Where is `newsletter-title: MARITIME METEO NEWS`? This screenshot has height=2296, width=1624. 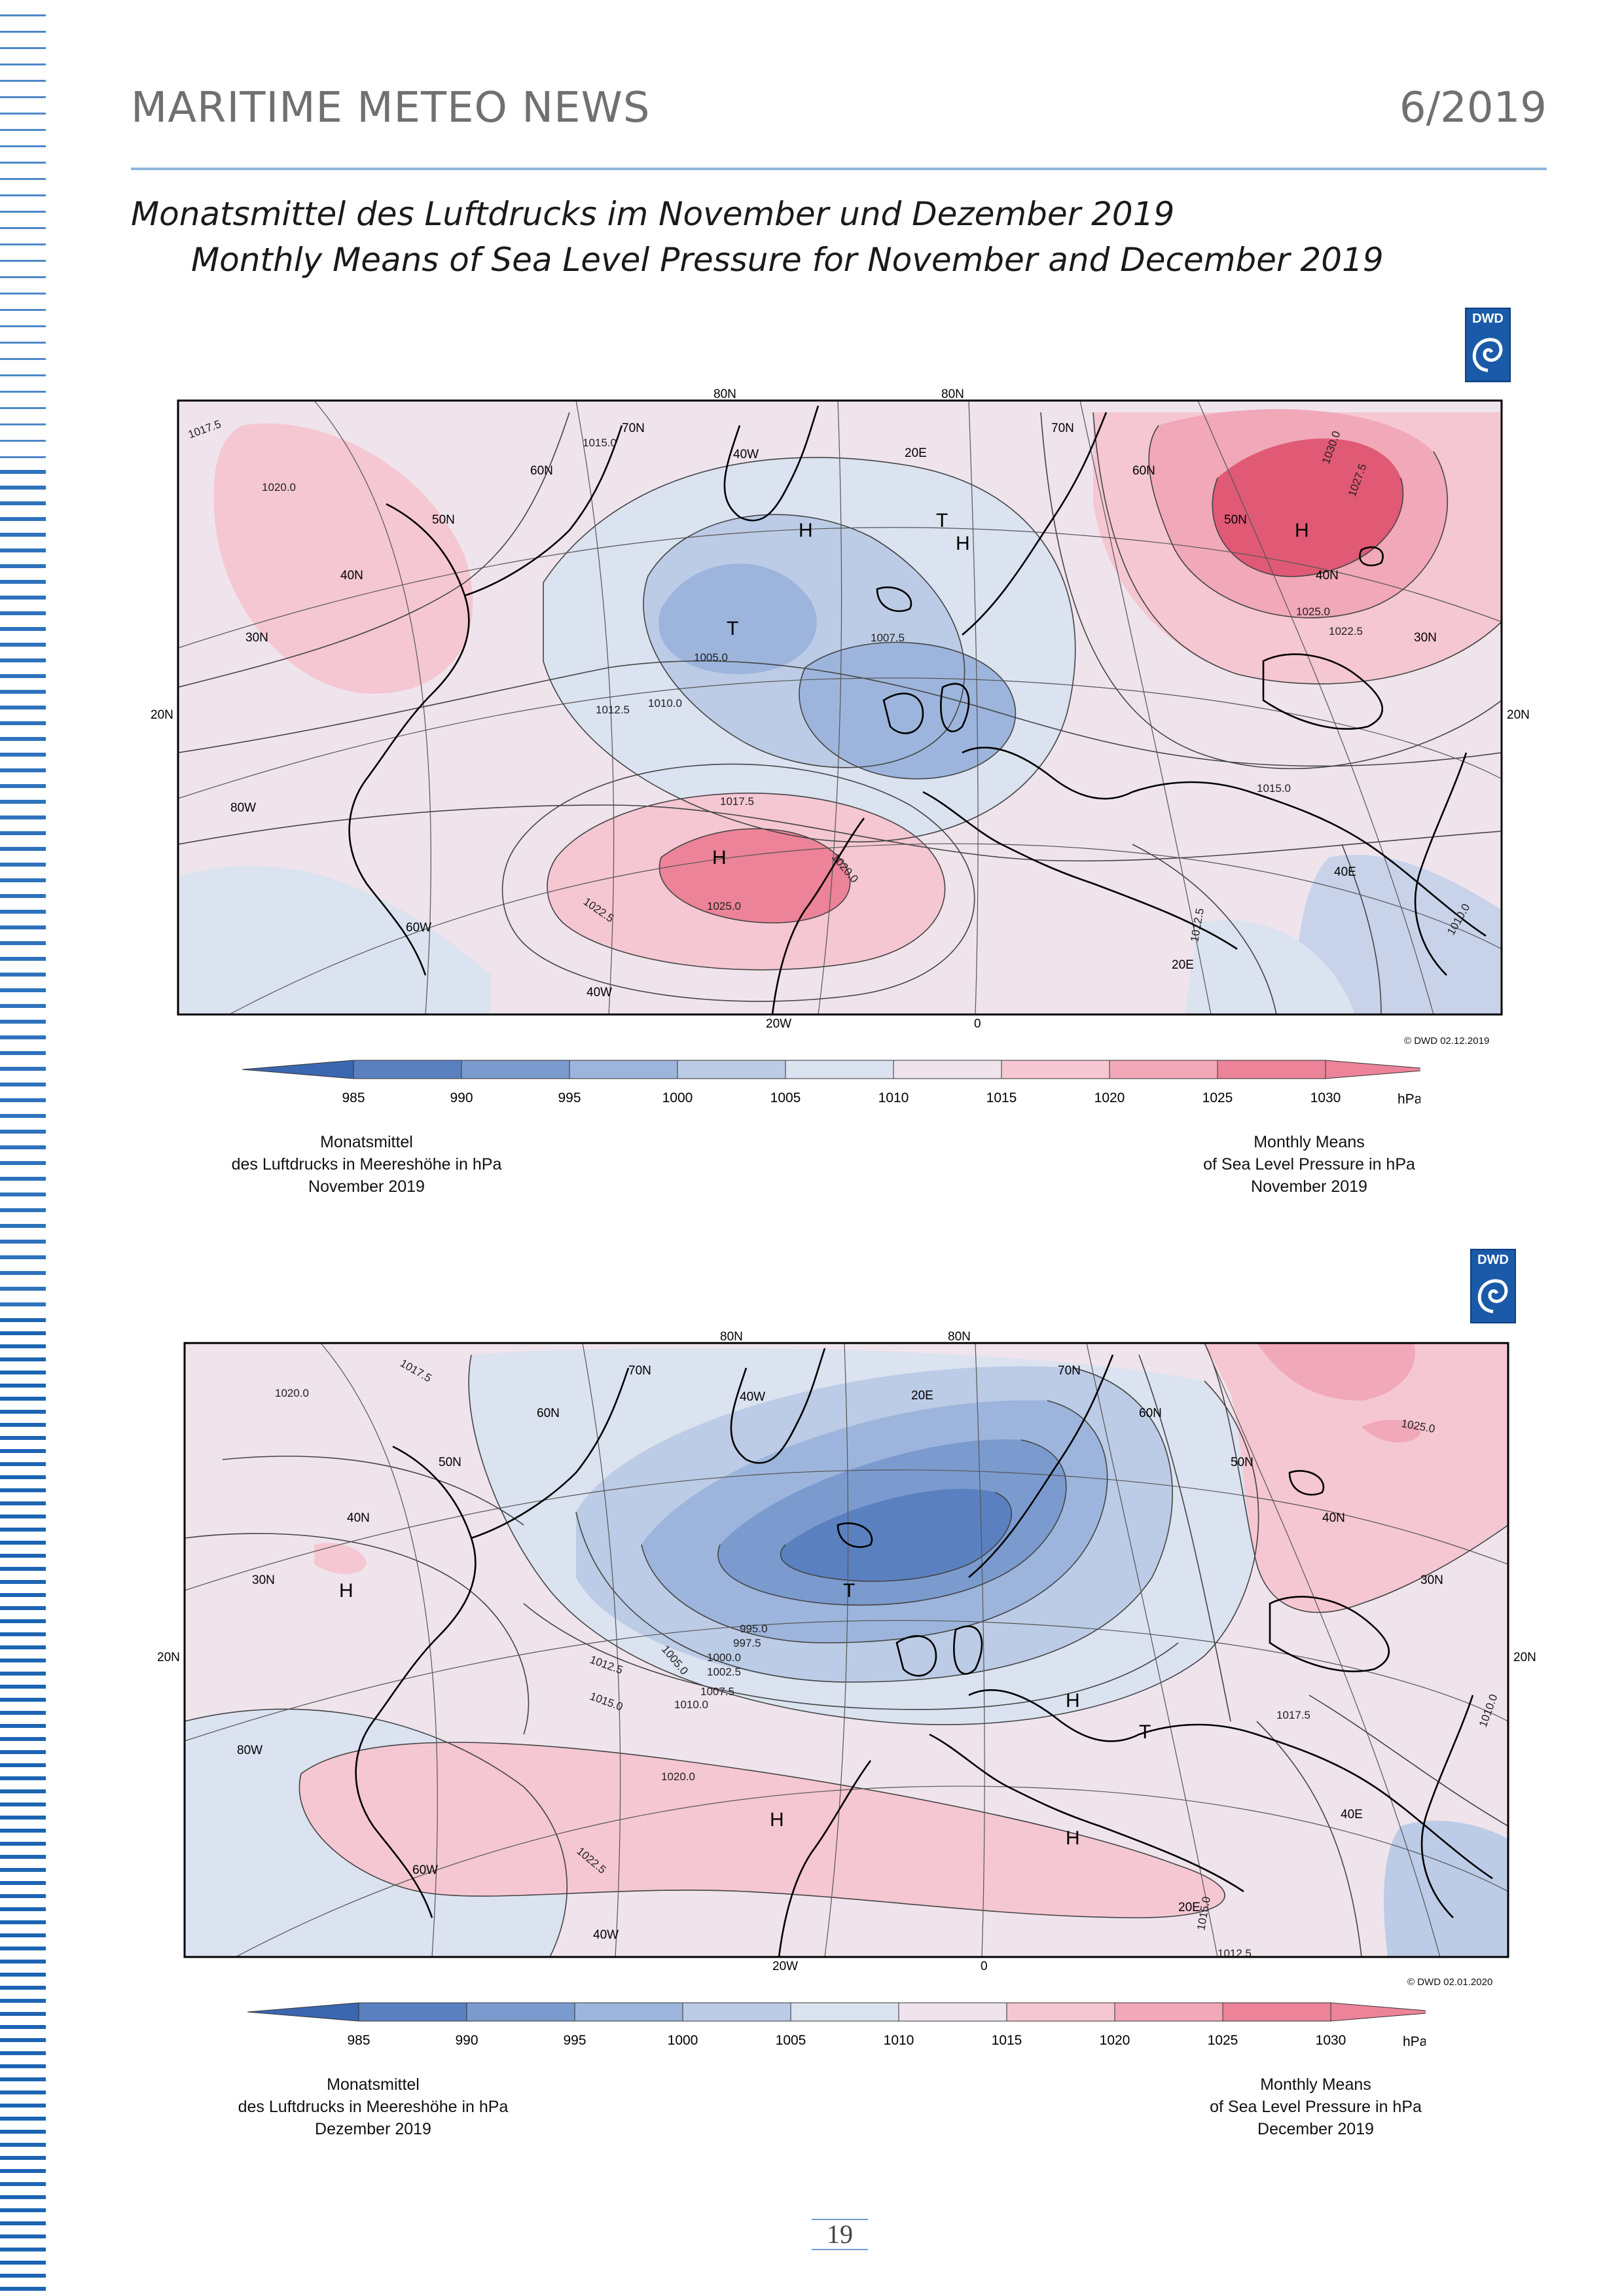 newsletter-title: MARITIME METEO NEWS is located at coordinates (391, 108).